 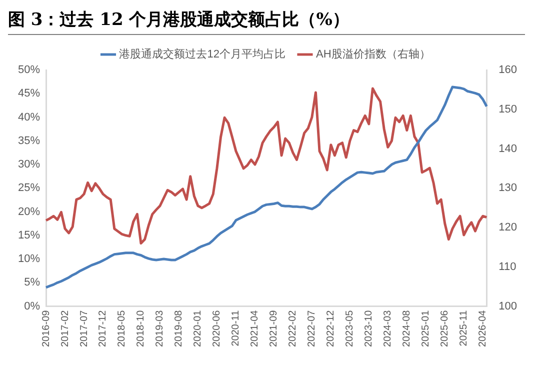 What do you see at coordinates (29, 188) in the screenshot?
I see `y-tick-label: 25%` at bounding box center [29, 188].